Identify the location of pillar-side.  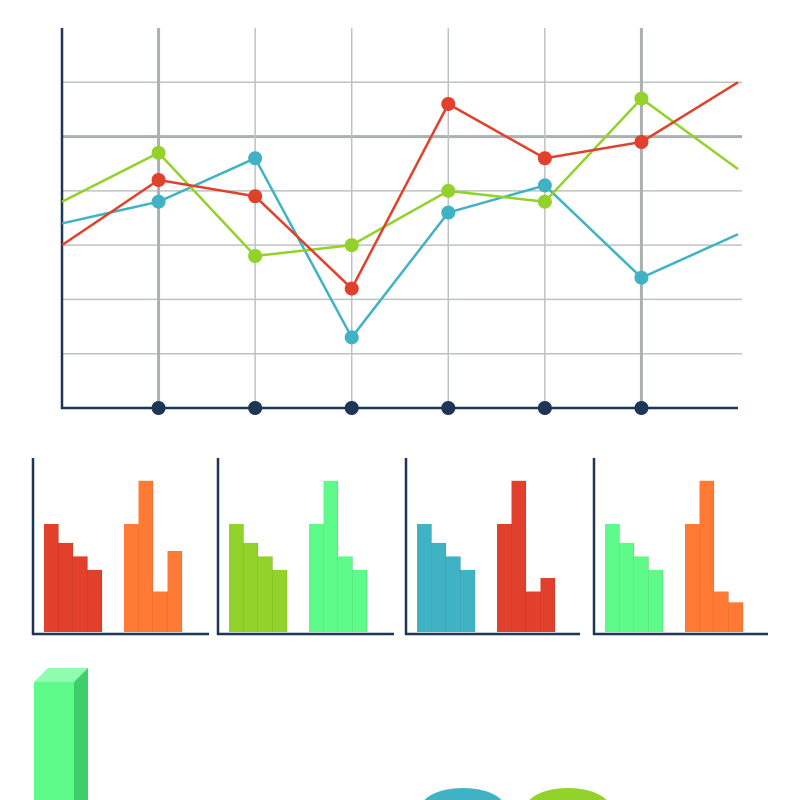
(81, 734).